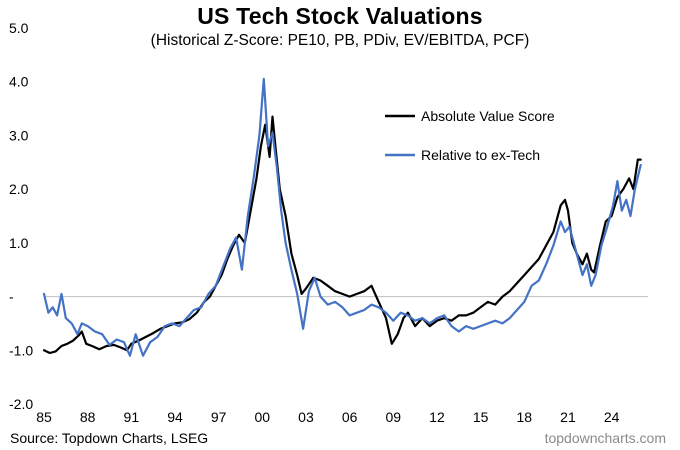 The image size is (680, 450). I want to click on x-tick-label: 00, so click(263, 417).